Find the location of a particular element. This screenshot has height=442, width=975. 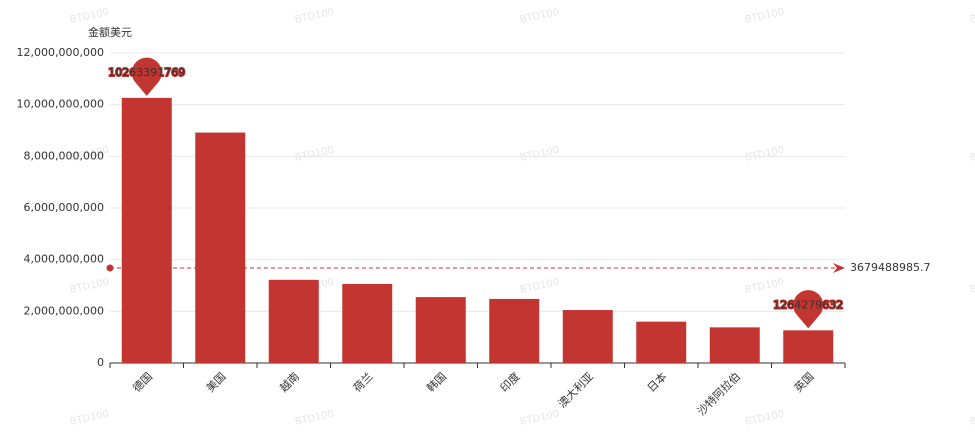

y-tick-label: 6,000,000,000 is located at coordinates (64, 207).